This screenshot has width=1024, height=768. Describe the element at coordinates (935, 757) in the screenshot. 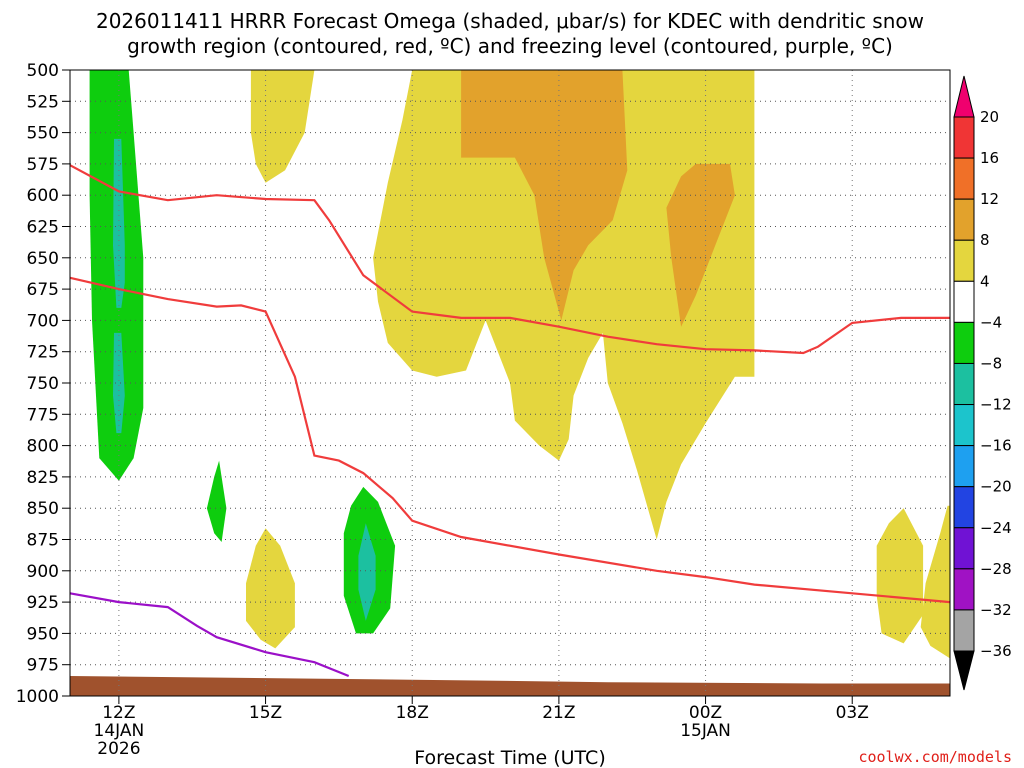

I see `credit-text: coolwx.com/models` at that location.